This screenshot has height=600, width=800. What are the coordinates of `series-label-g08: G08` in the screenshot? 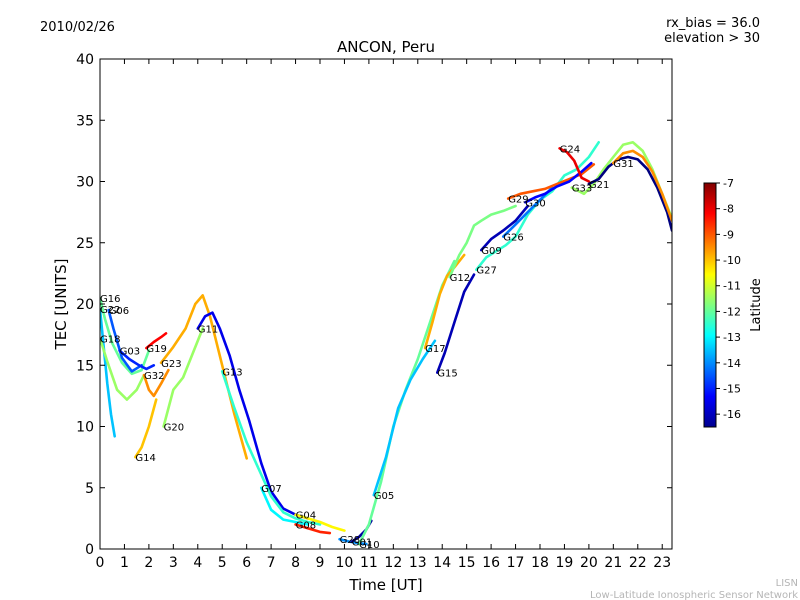 It's located at (306, 526).